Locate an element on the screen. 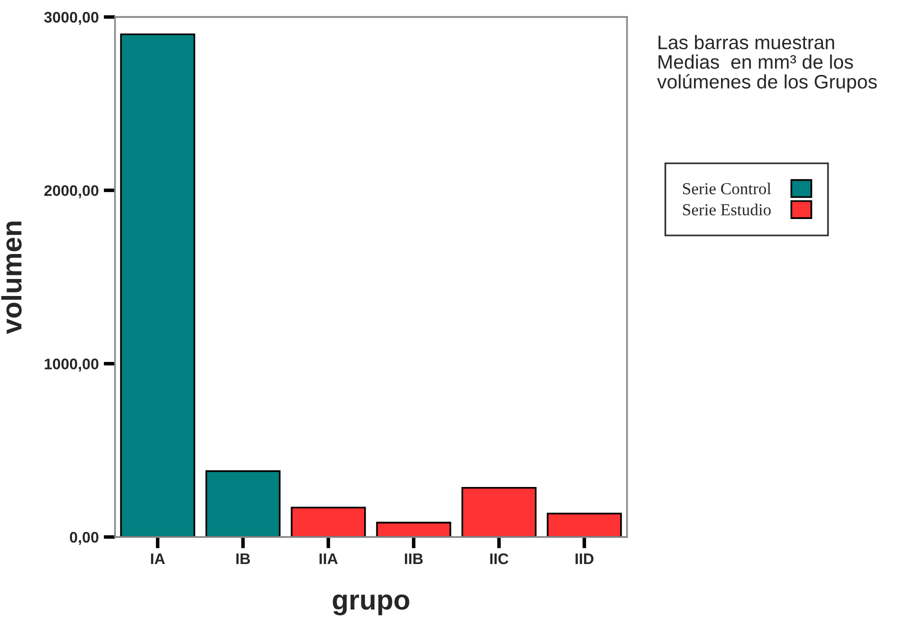 The height and width of the screenshot is (622, 922). legend-label: Serie Estudio is located at coordinates (727, 210).